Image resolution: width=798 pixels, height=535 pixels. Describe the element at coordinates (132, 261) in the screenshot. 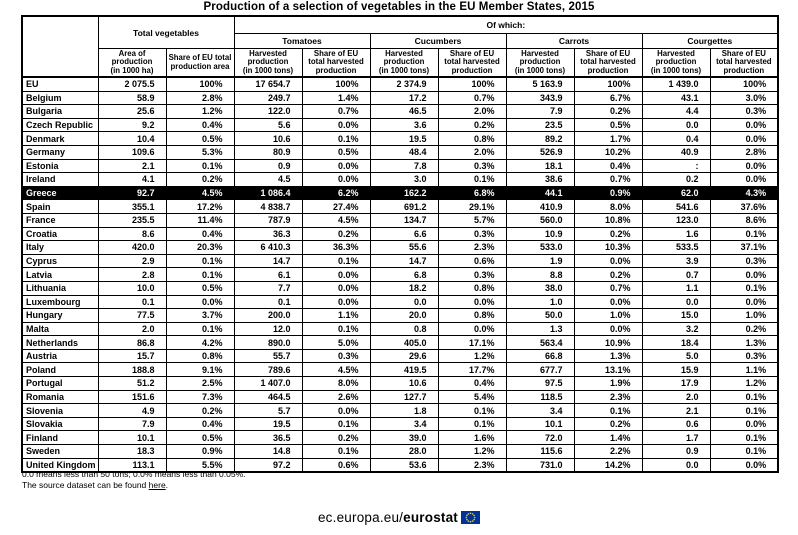

I see `value-cell: 2.9` at that location.